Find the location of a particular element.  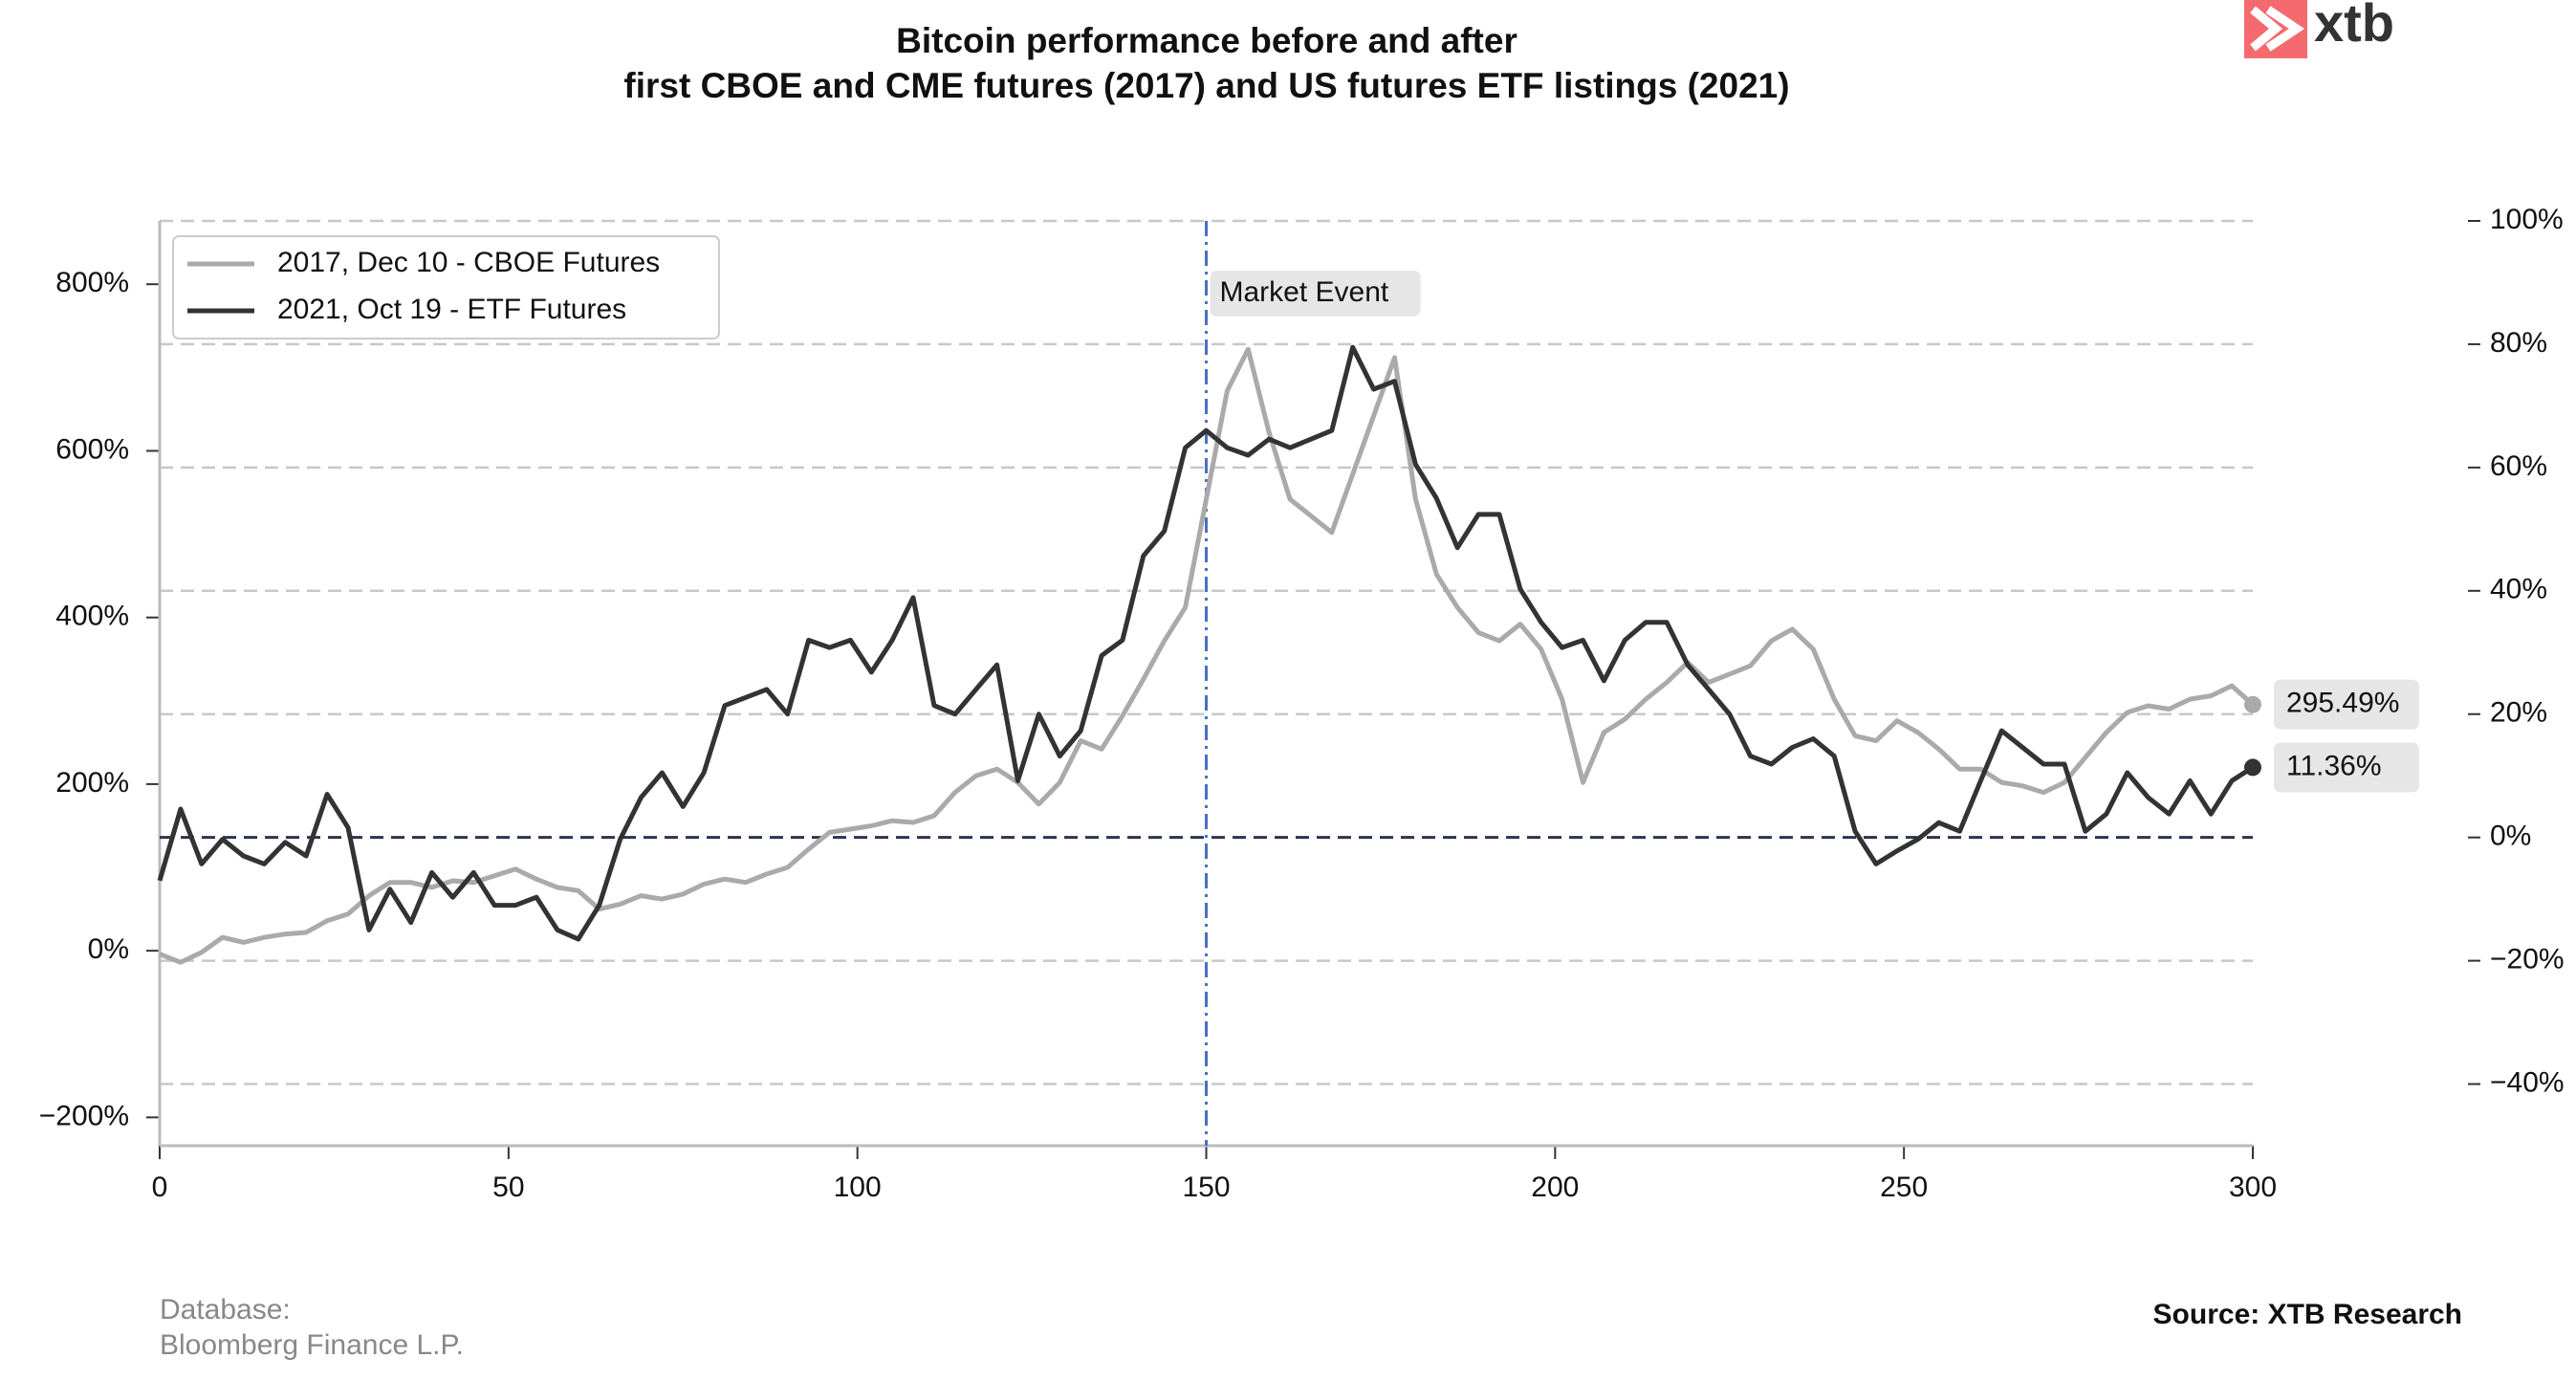

y2-tick-label: 100% is located at coordinates (2527, 220).